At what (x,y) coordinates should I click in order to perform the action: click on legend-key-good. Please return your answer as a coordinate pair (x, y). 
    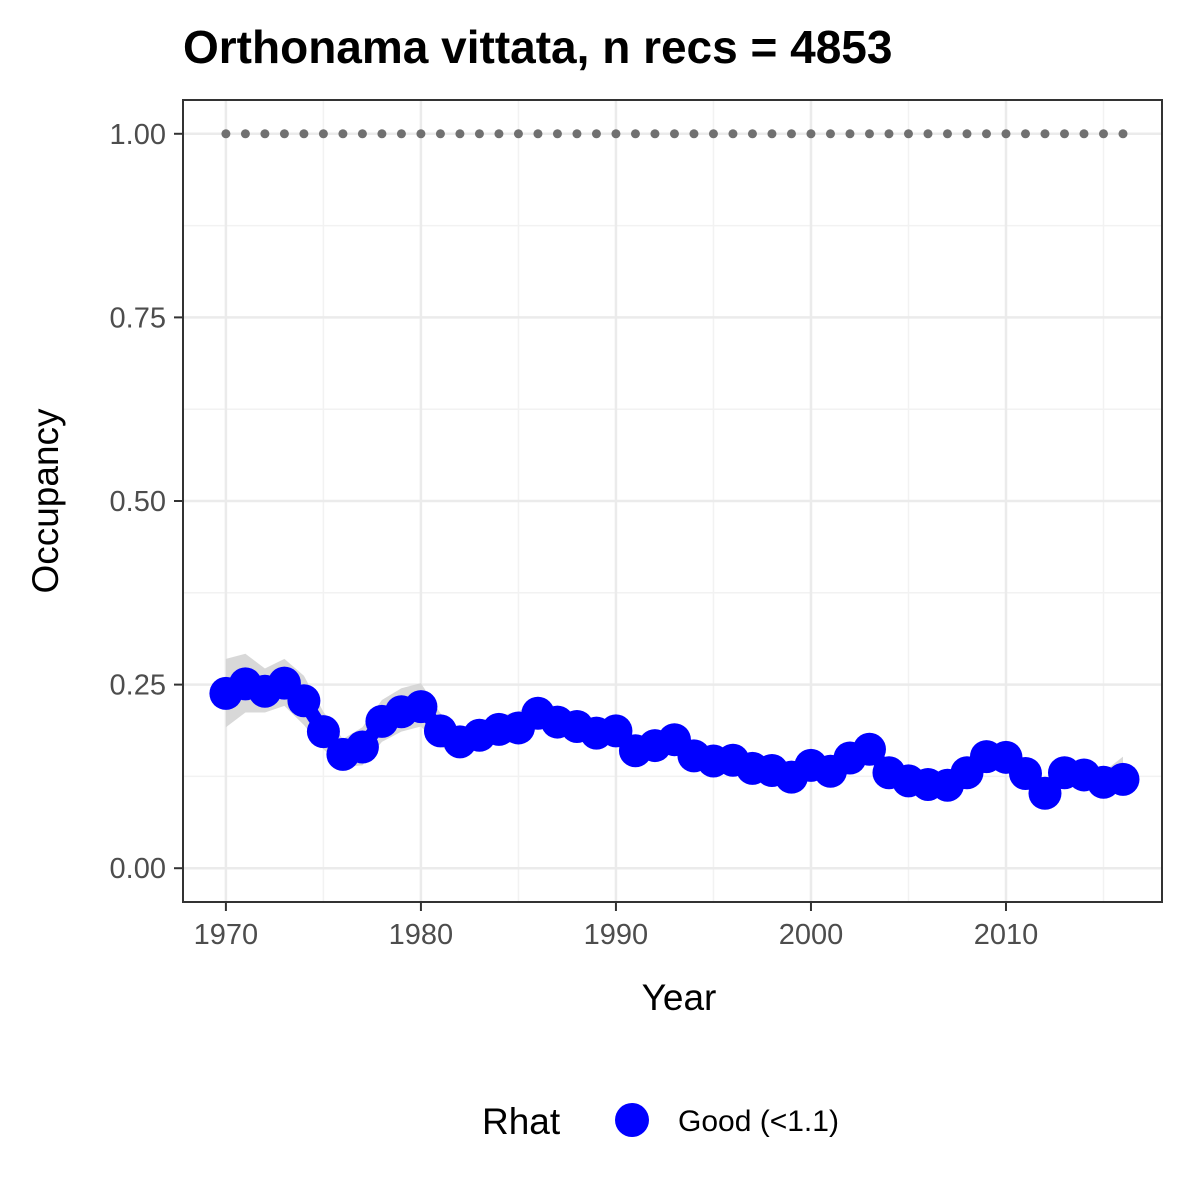
    Looking at the image, I should click on (632, 1120).